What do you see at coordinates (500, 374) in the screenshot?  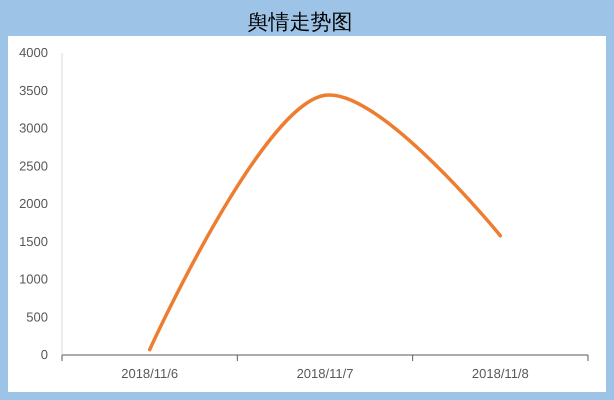 I see `x-tick-label: 2018/11/8` at bounding box center [500, 374].